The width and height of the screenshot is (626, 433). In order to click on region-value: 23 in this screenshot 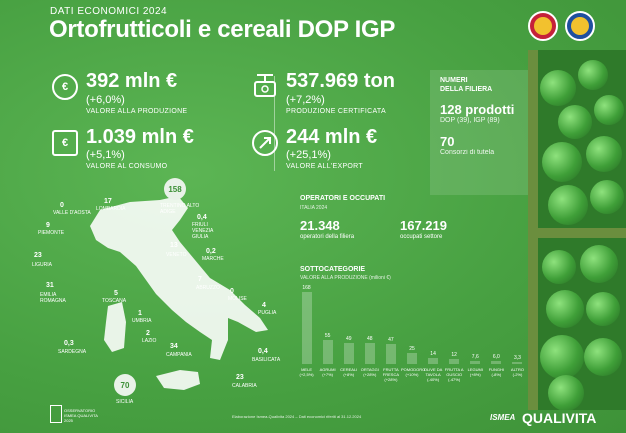, I will do `click(38, 255)`.